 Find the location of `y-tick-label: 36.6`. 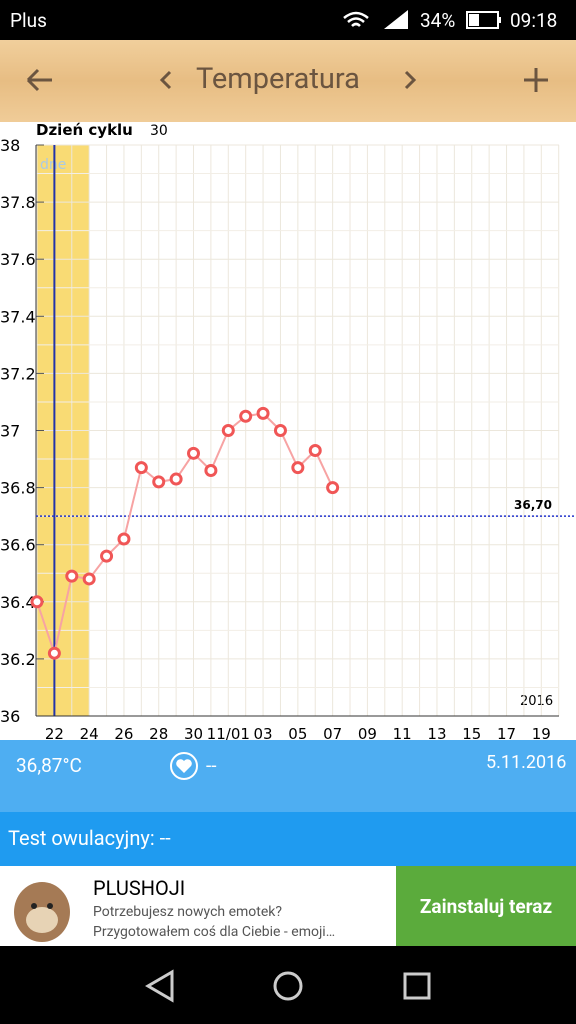

y-tick-label: 36.6 is located at coordinates (18, 545).